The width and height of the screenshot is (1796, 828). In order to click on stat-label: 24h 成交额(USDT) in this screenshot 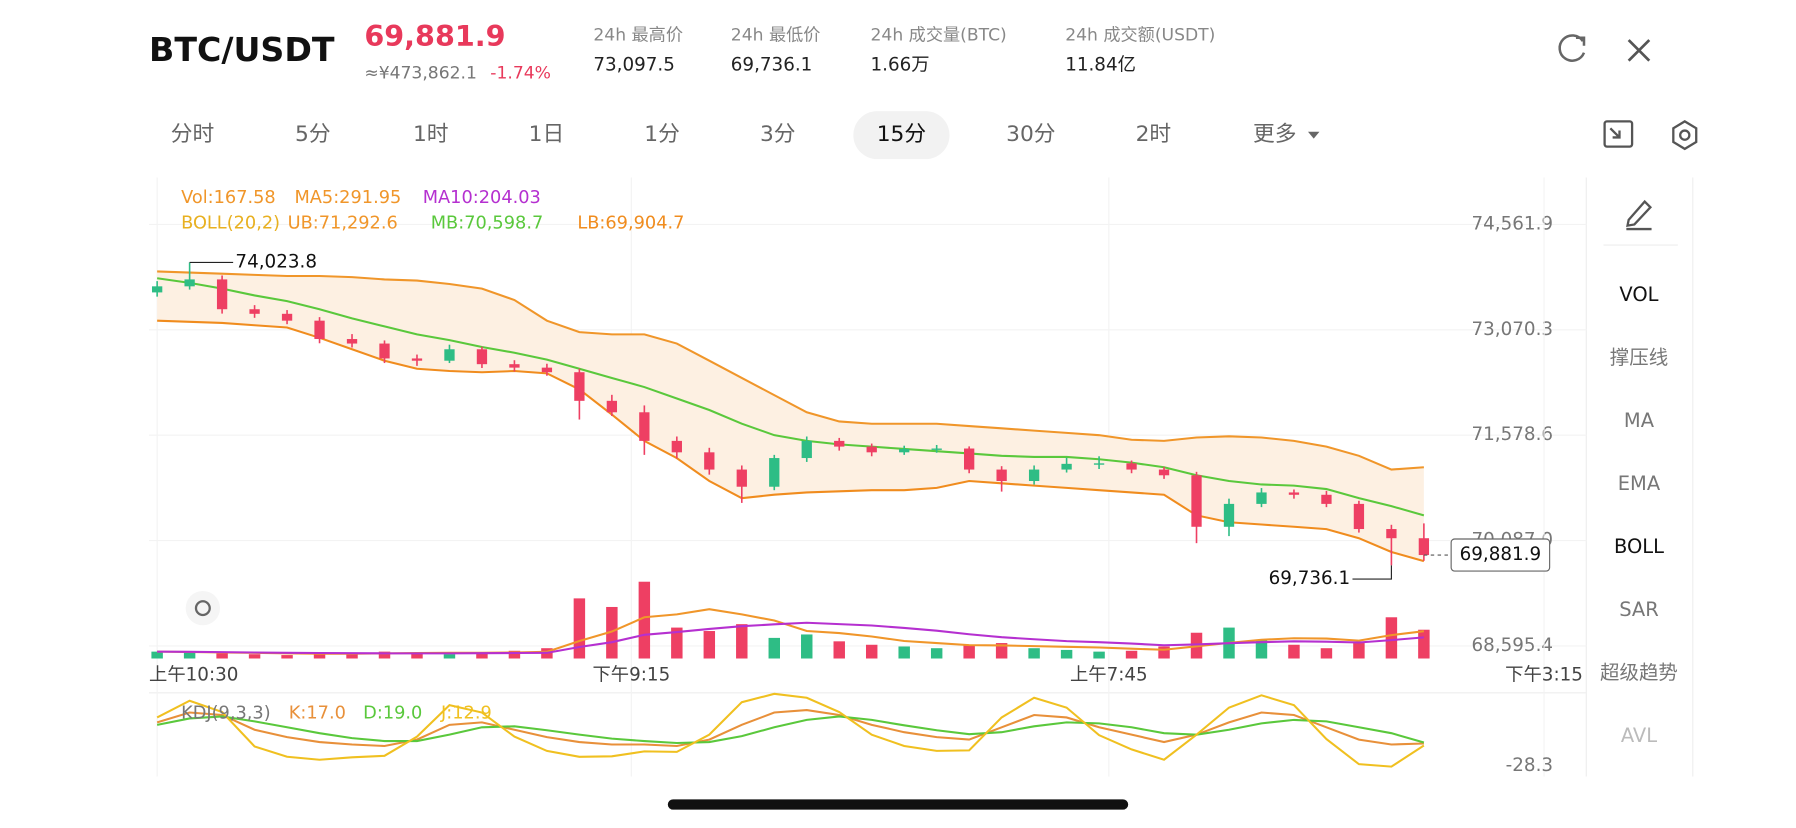, I will do `click(1140, 36)`.